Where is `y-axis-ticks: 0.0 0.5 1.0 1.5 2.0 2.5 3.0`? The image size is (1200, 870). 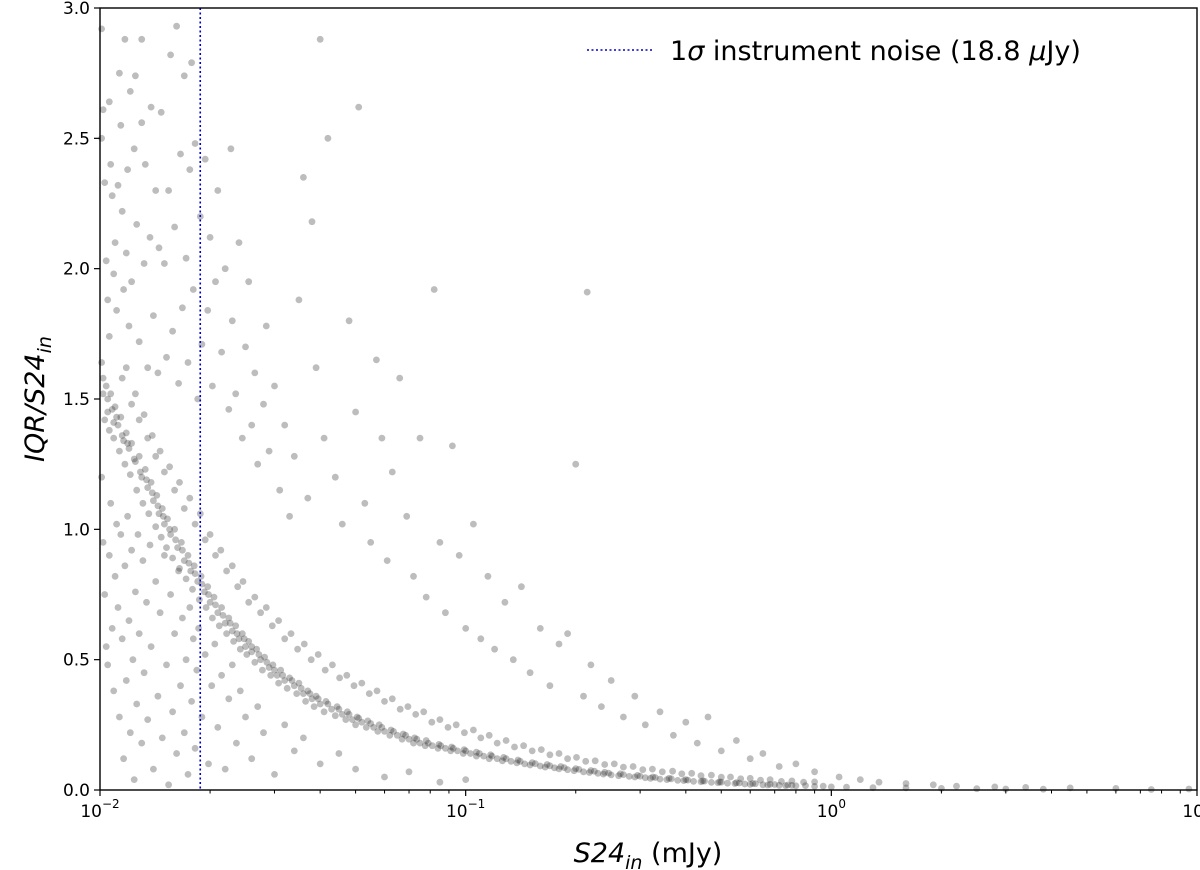
y-axis-ticks: 0.0 0.5 1.0 1.5 2.0 2.5 3.0 is located at coordinates (81, 400).